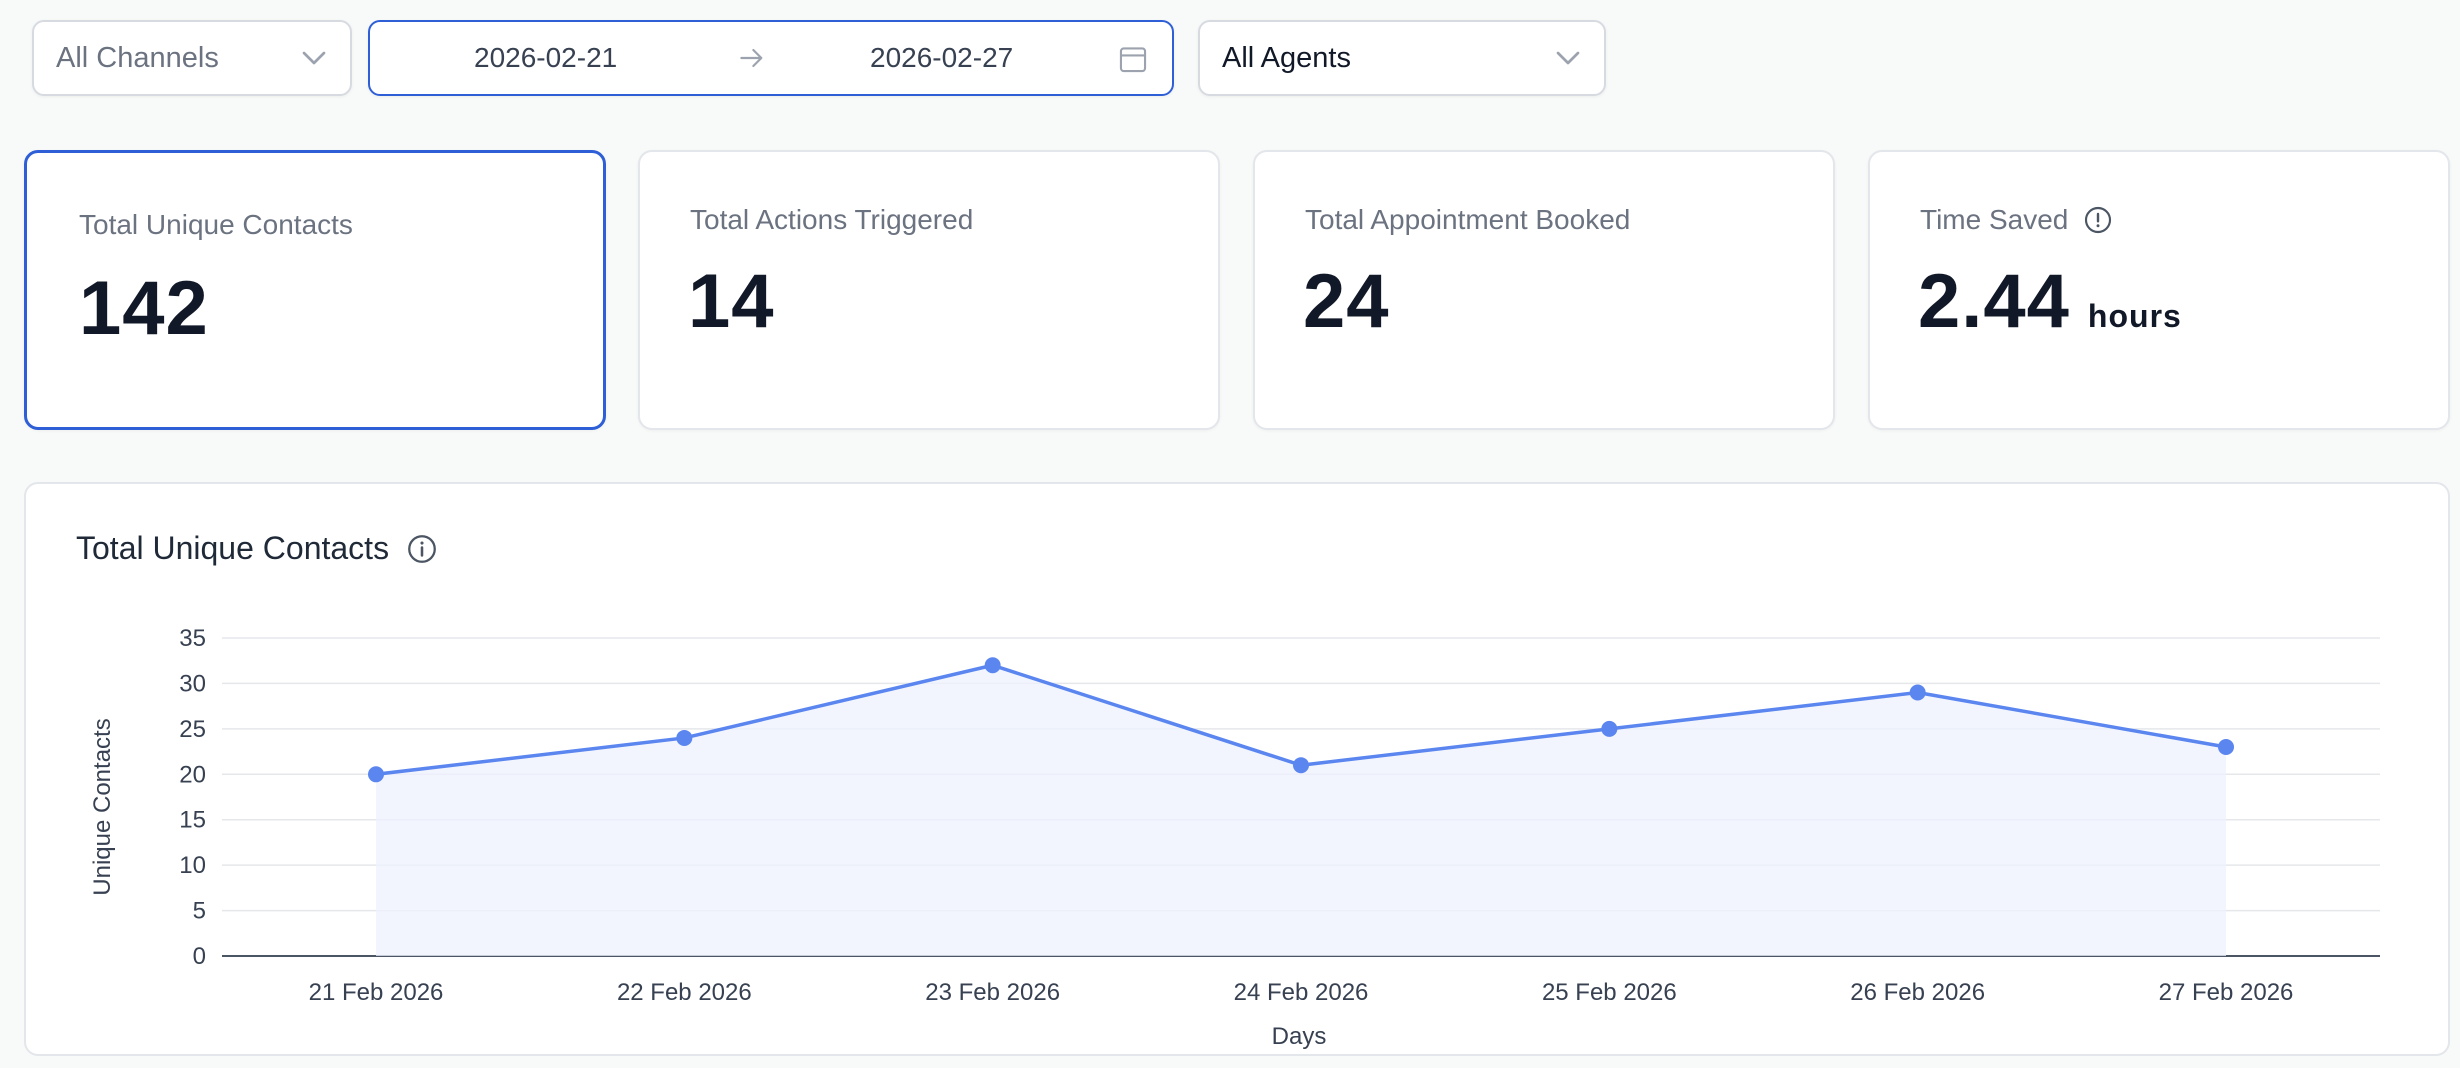  Describe the element at coordinates (192, 638) in the screenshot. I see `y-tick-label: 35` at that location.